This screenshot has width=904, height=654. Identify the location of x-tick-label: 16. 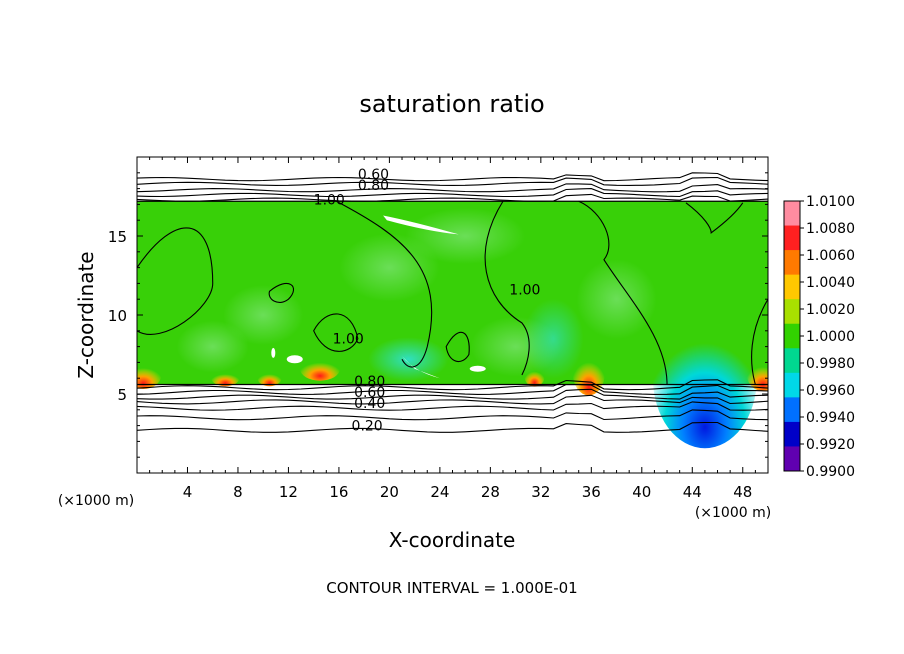
(338, 492).